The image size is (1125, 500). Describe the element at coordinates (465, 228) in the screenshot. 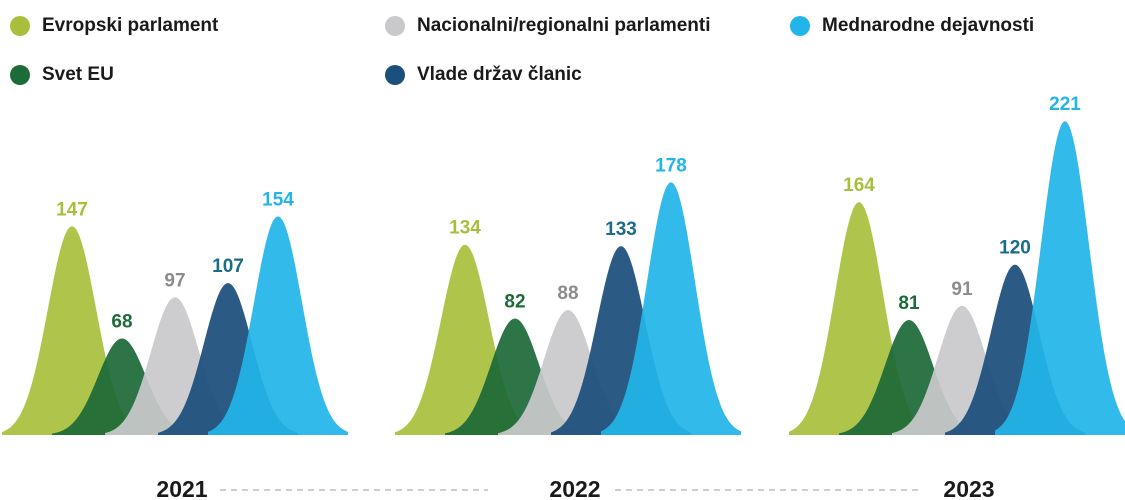

I see `value-label: 134` at that location.